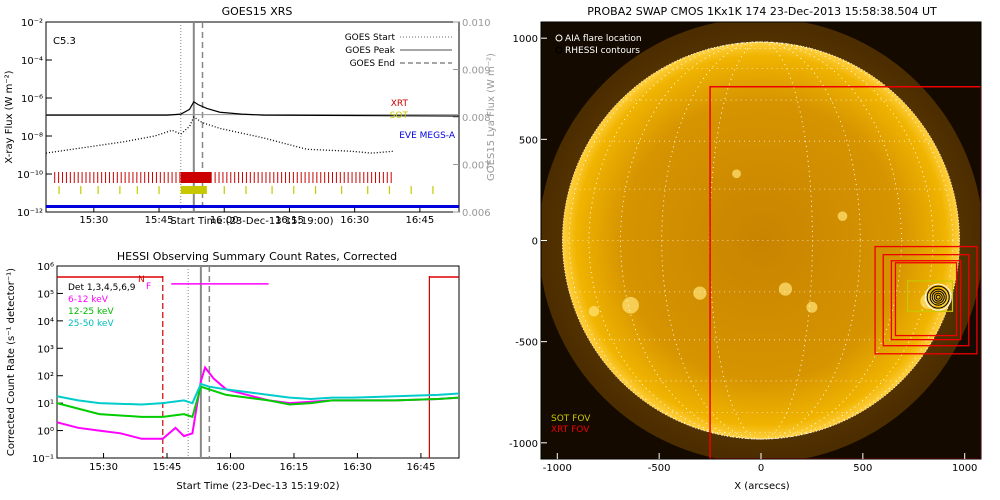  Describe the element at coordinates (257, 486) in the screenshot. I see `hessi-xlabel: Start Time (23-Dec-13 15:19:02)` at that location.